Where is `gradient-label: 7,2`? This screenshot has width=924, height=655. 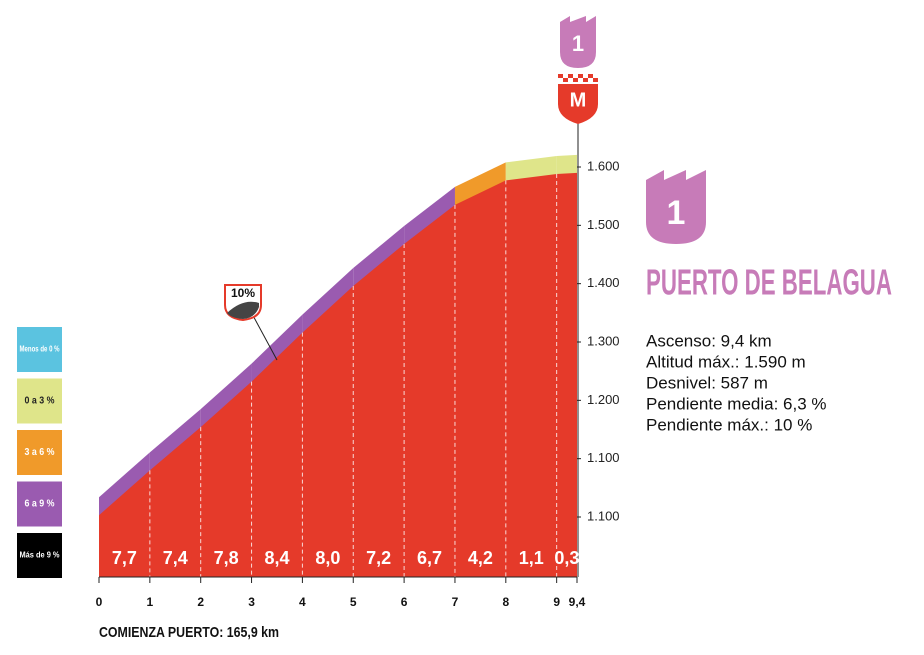
gradient-label: 7,2 is located at coordinates (378, 558).